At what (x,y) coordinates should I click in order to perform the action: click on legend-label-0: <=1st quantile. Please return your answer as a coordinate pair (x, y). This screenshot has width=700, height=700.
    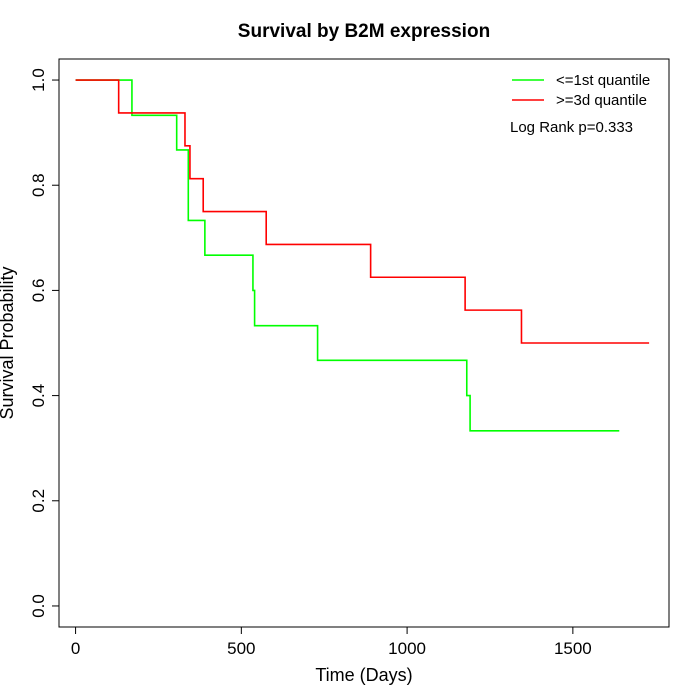
    Looking at the image, I should click on (603, 80).